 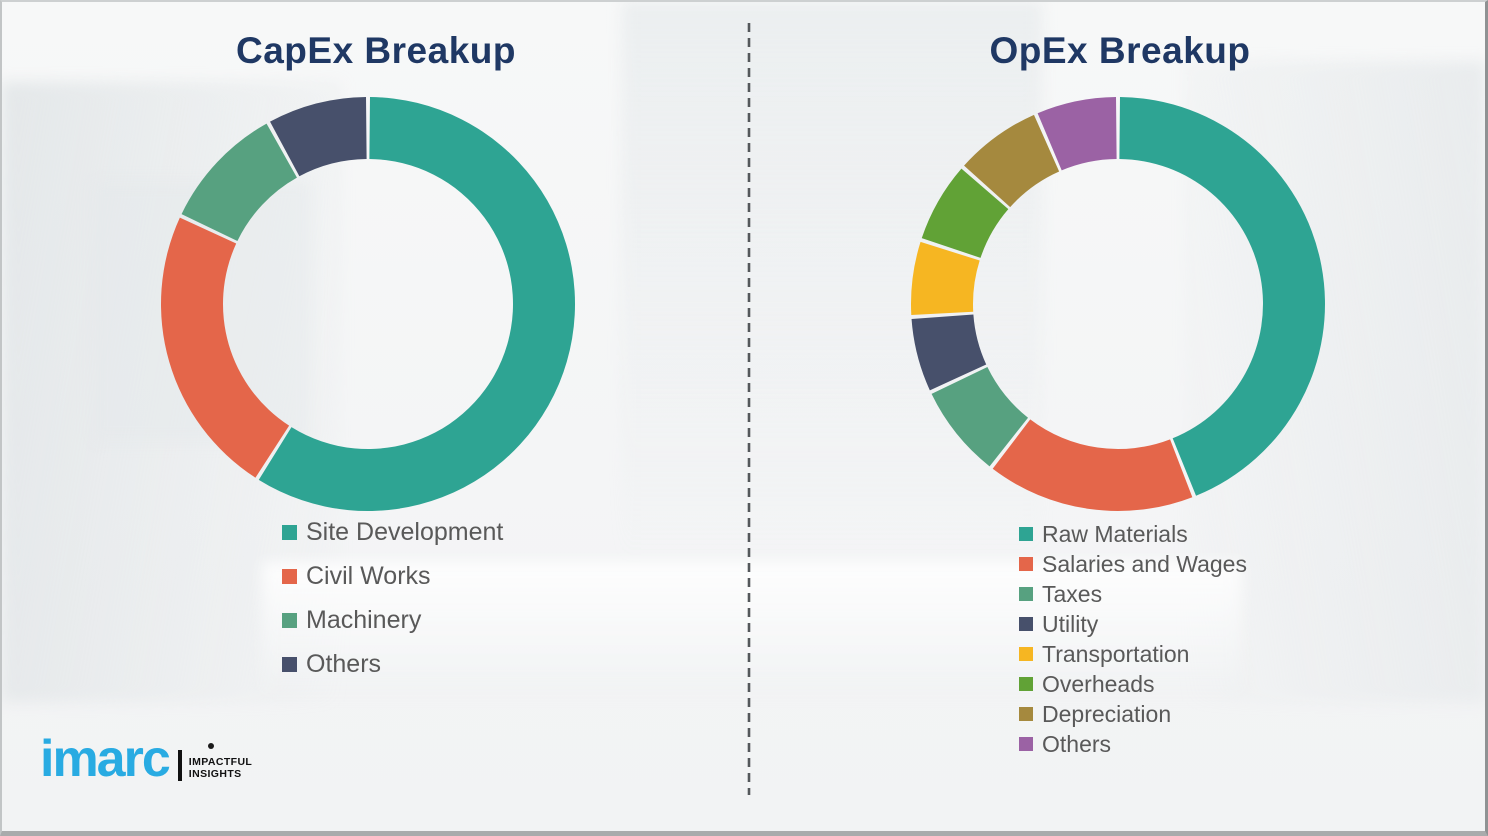 I want to click on legend-label: Depreciation, so click(x=1107, y=713).